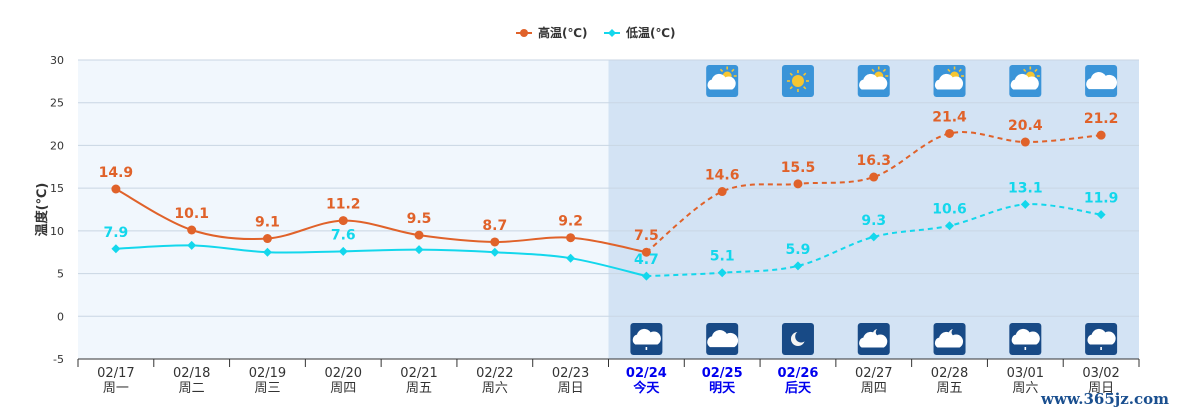  Describe the element at coordinates (116, 388) in the screenshot. I see `x-tick-day: 周一` at that location.